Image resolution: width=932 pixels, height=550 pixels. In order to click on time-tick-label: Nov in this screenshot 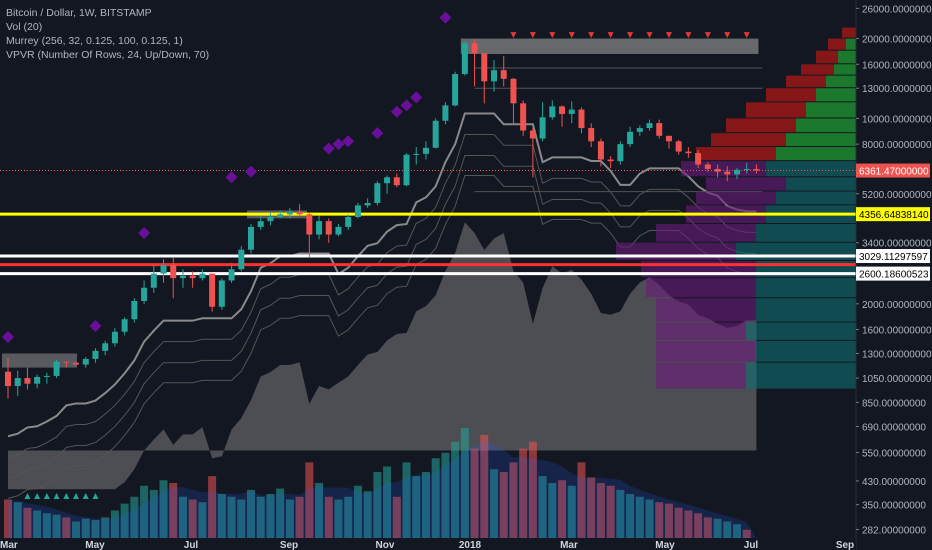, I will do `click(385, 545)`.